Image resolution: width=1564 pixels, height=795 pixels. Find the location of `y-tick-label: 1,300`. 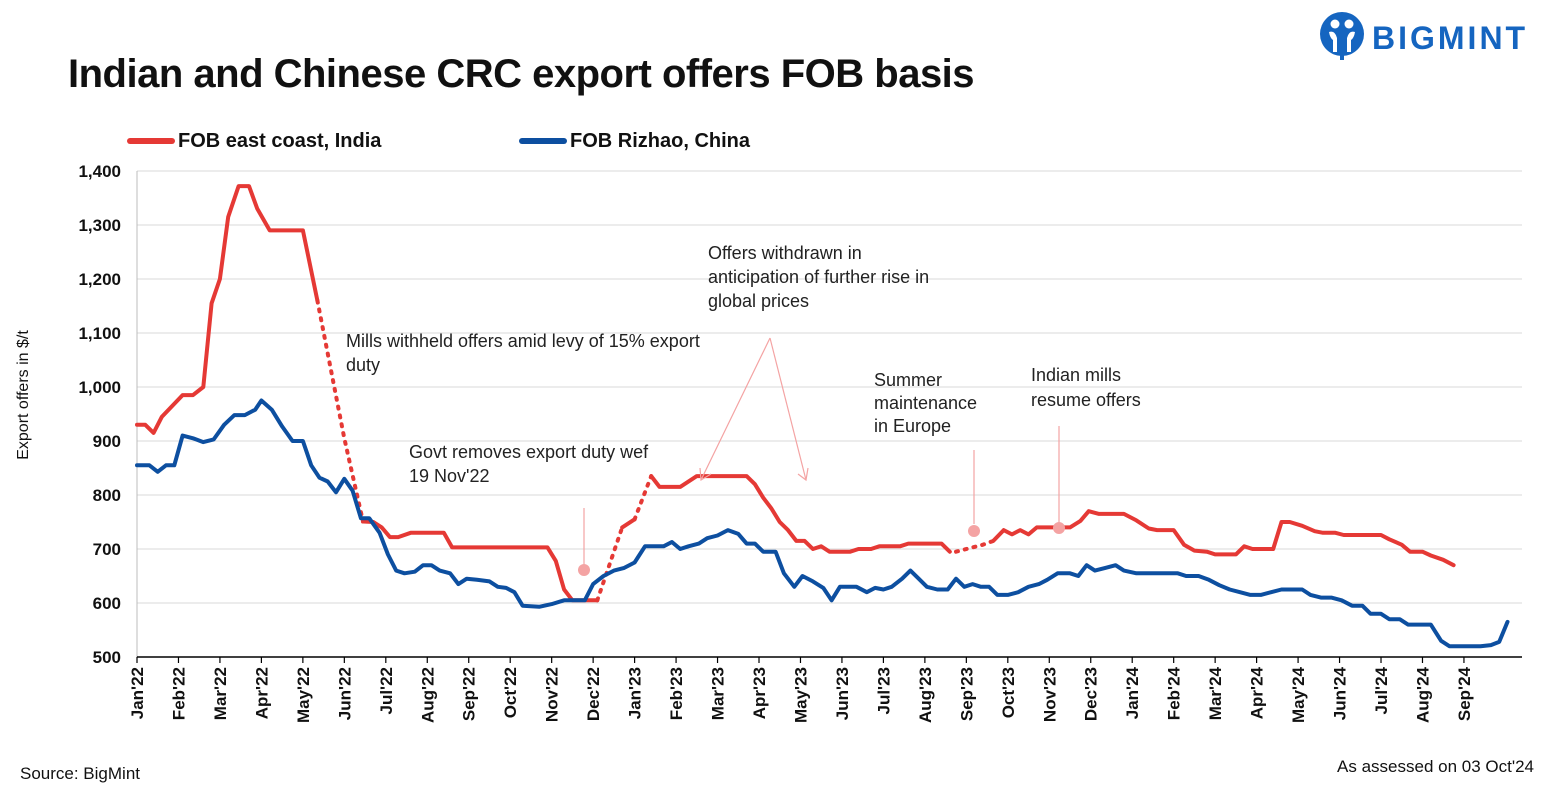

y-tick-label: 1,300 is located at coordinates (99, 225).